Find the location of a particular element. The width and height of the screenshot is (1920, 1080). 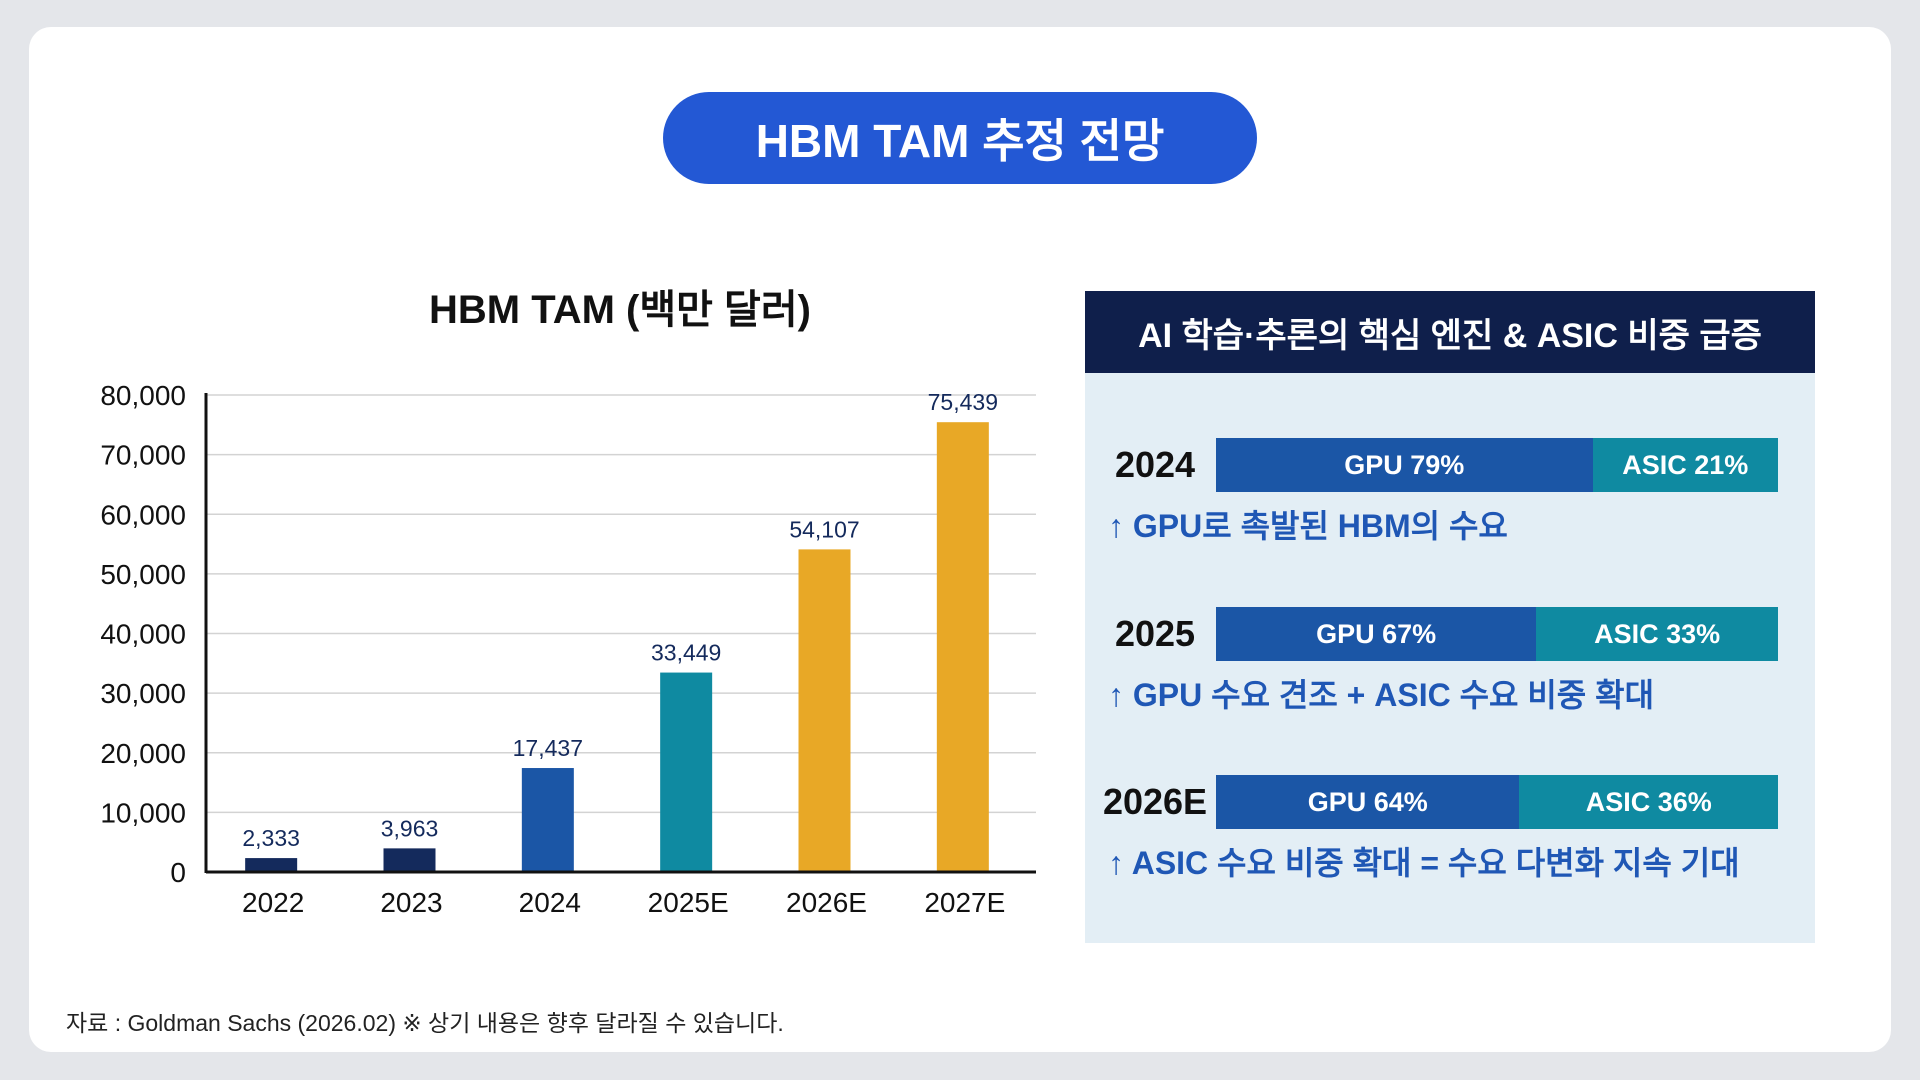

share-bar-2024: GPU 79% ASIC 21% is located at coordinates (1497, 465).